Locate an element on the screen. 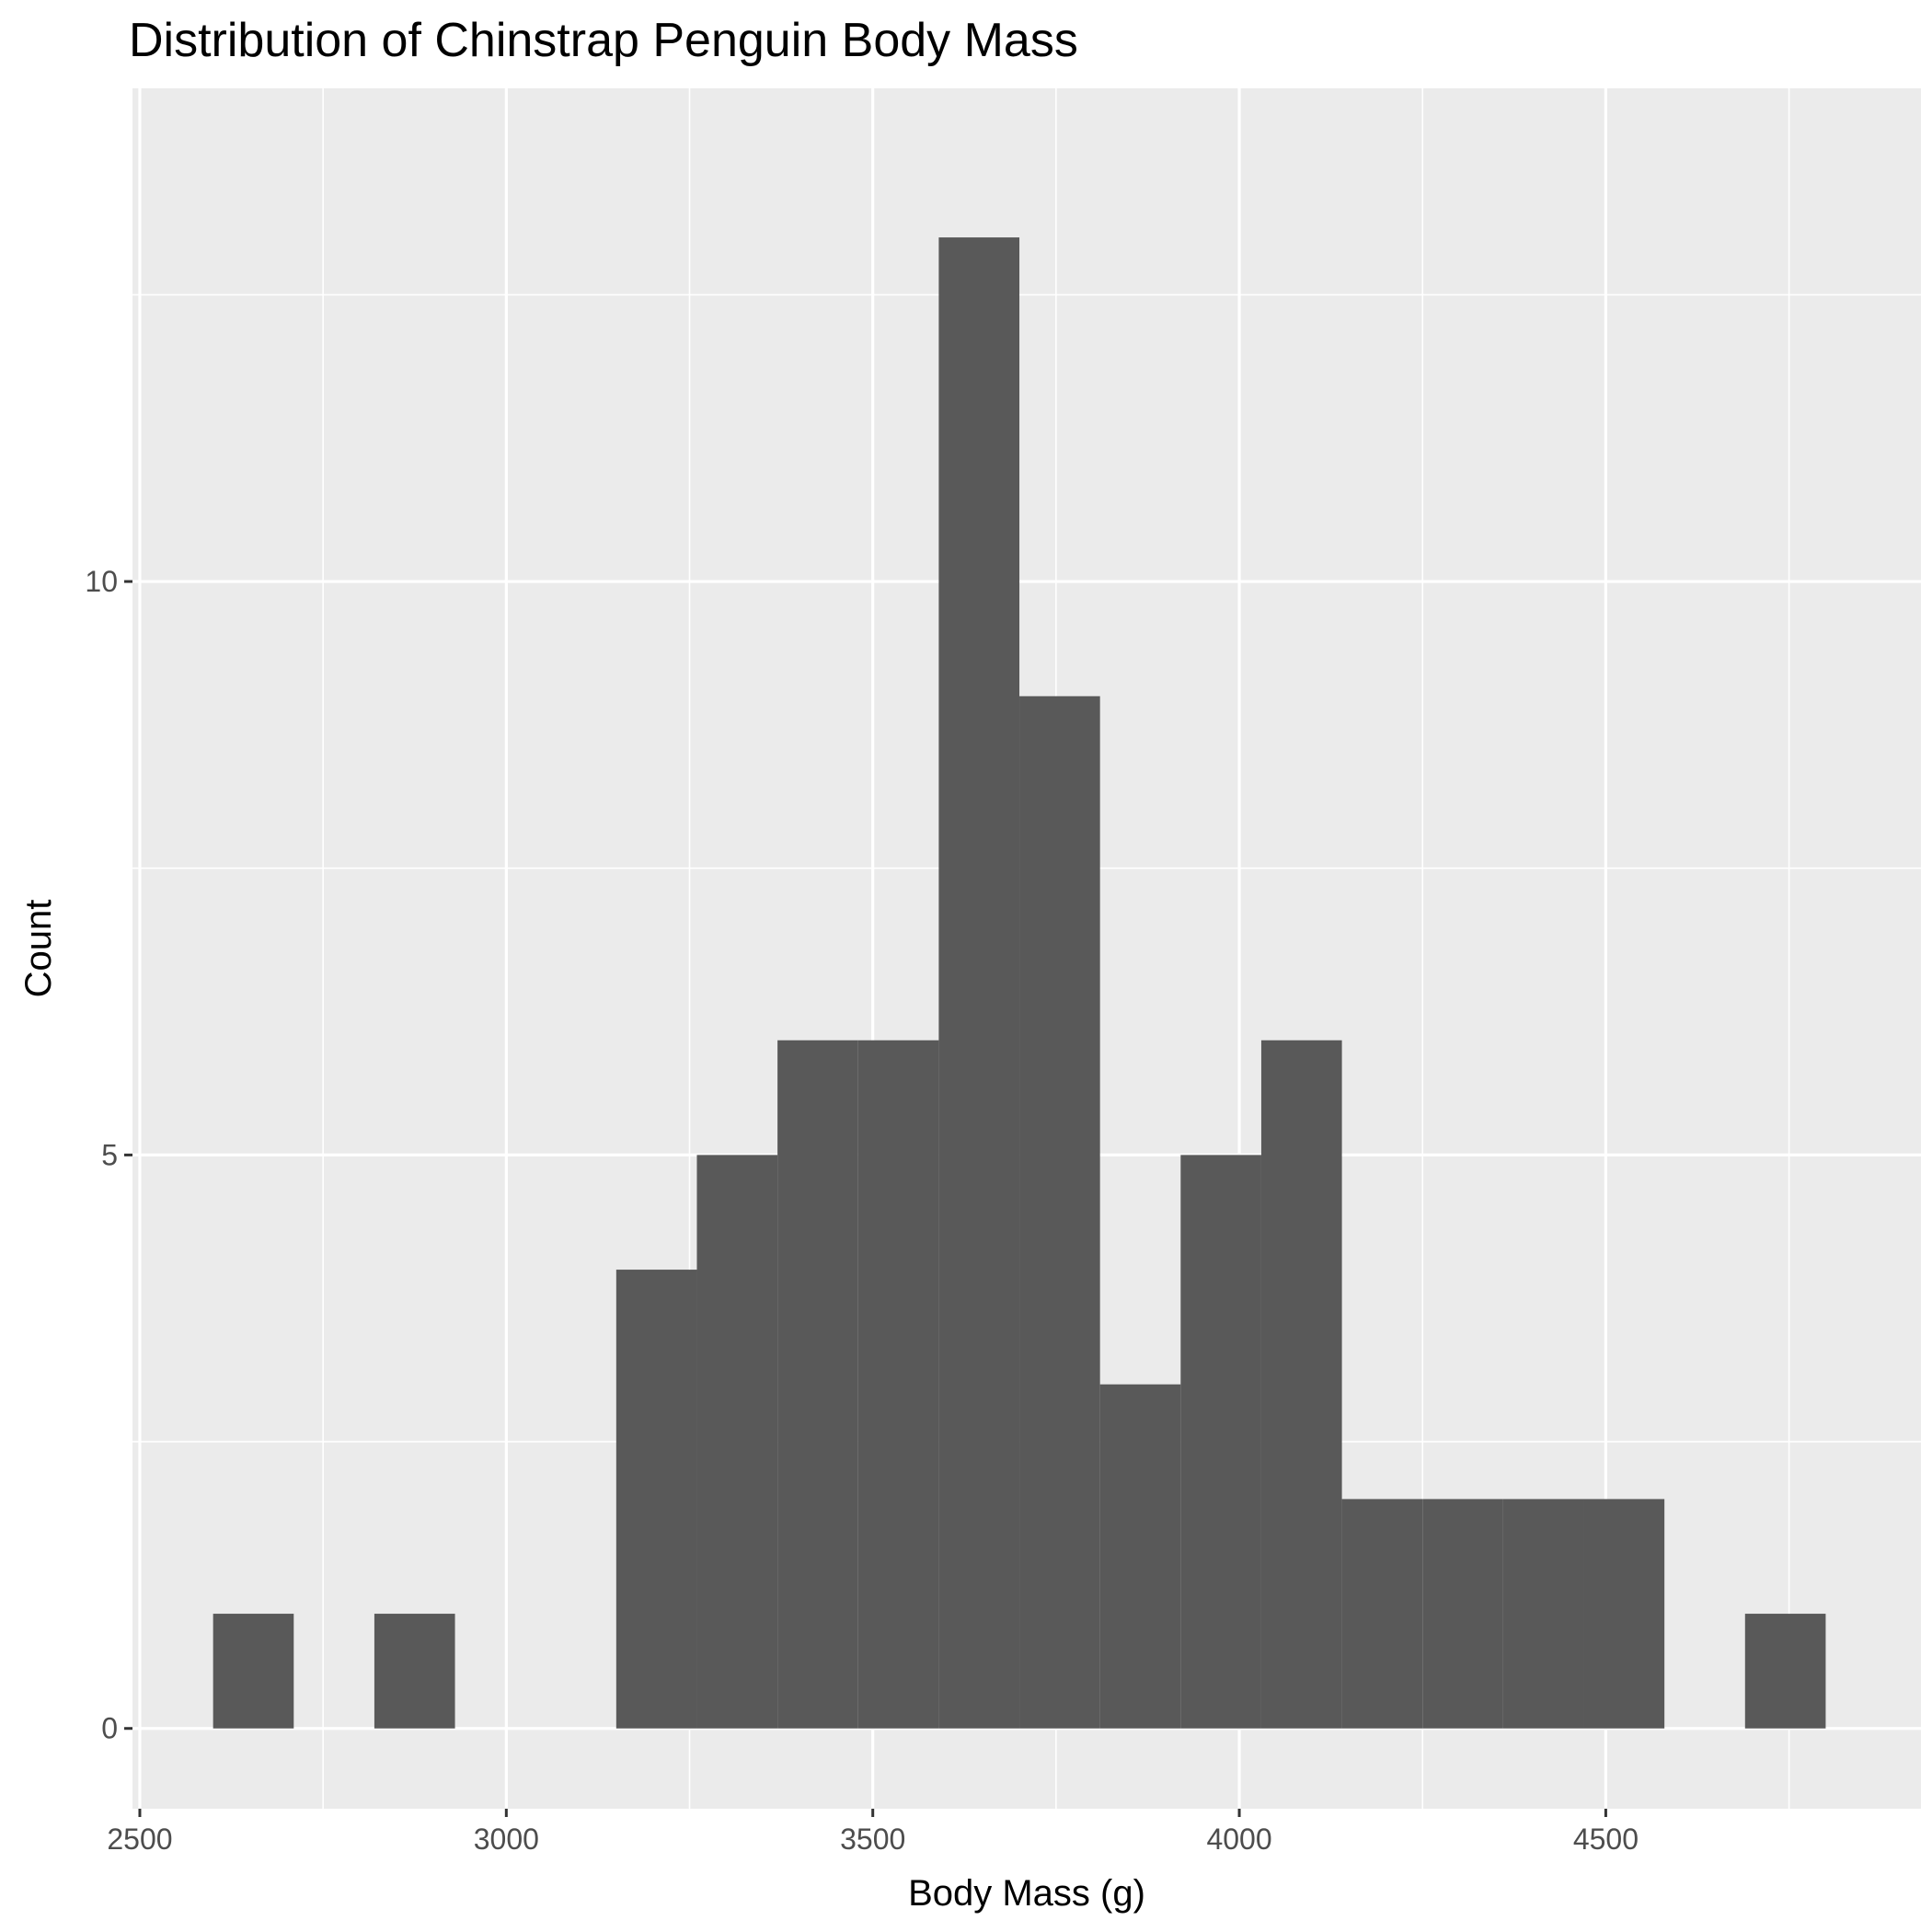 The height and width of the screenshot is (1932, 1932). x-tick-label: 4500 is located at coordinates (1606, 1839).